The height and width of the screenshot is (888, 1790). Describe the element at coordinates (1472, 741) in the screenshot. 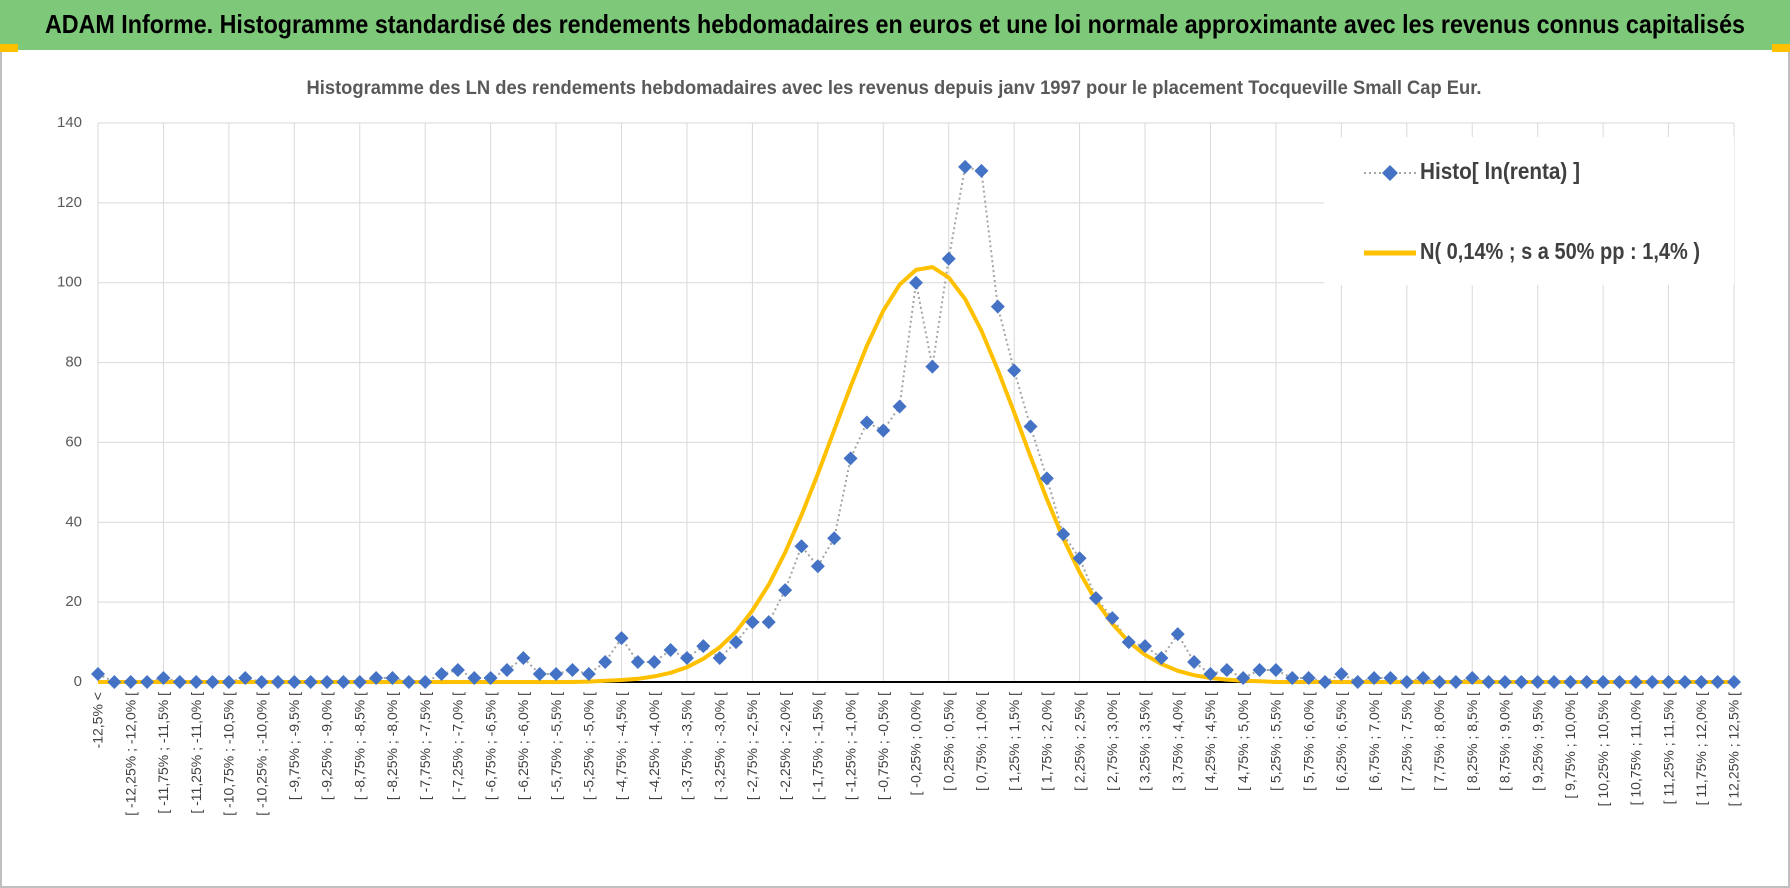

I see `x-tick-label: [ 8,25% ; 8,5% [` at that location.